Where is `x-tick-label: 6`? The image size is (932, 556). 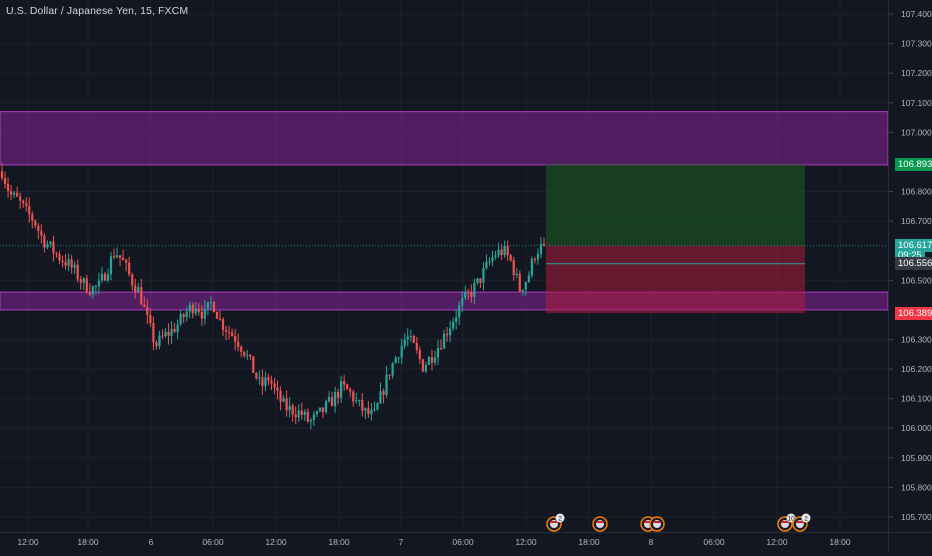 x-tick-label: 6 is located at coordinates (151, 542).